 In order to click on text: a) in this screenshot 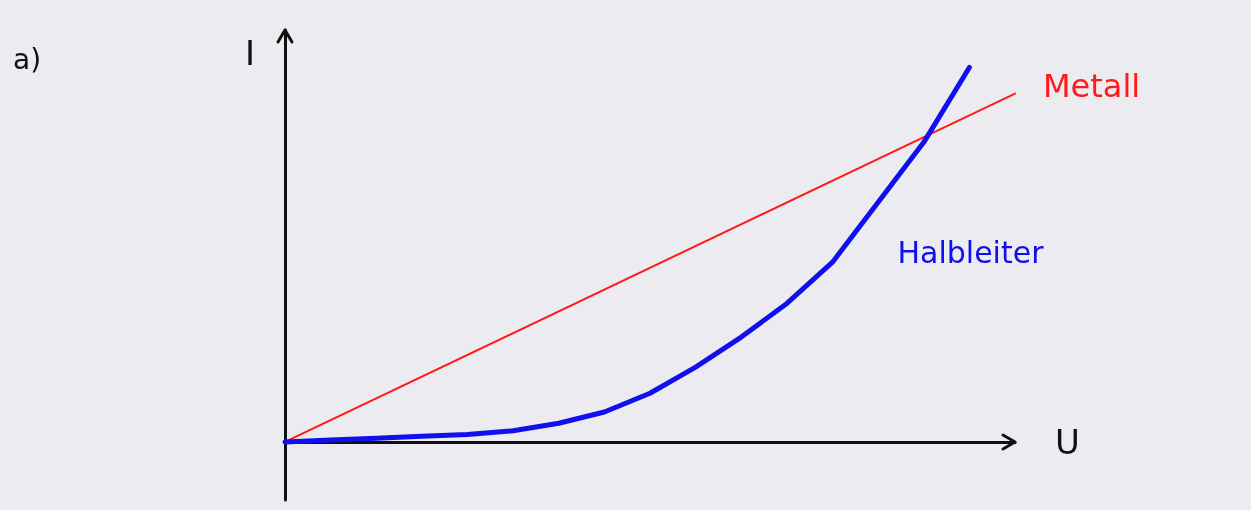, I will do `click(27, 59)`.